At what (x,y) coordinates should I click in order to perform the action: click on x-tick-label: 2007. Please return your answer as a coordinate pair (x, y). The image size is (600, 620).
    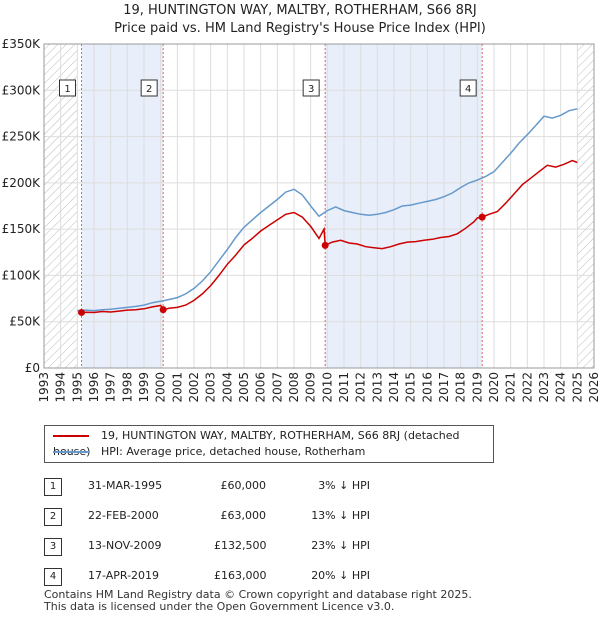
    Looking at the image, I should click on (277, 387).